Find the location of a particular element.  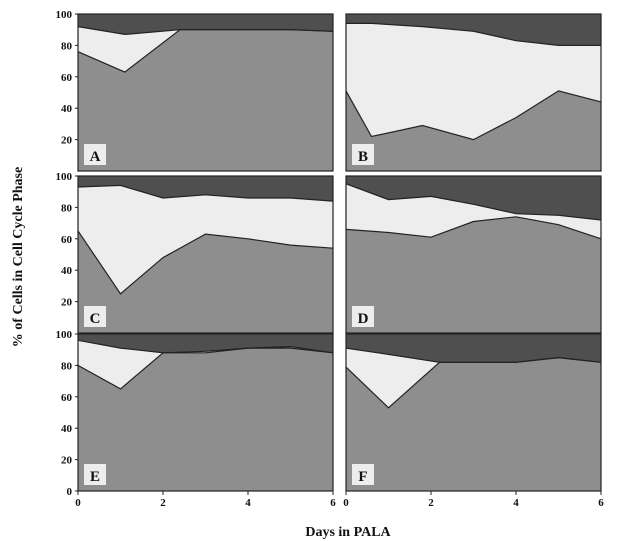

x-axis-title: Days in PALA is located at coordinates (348, 532).